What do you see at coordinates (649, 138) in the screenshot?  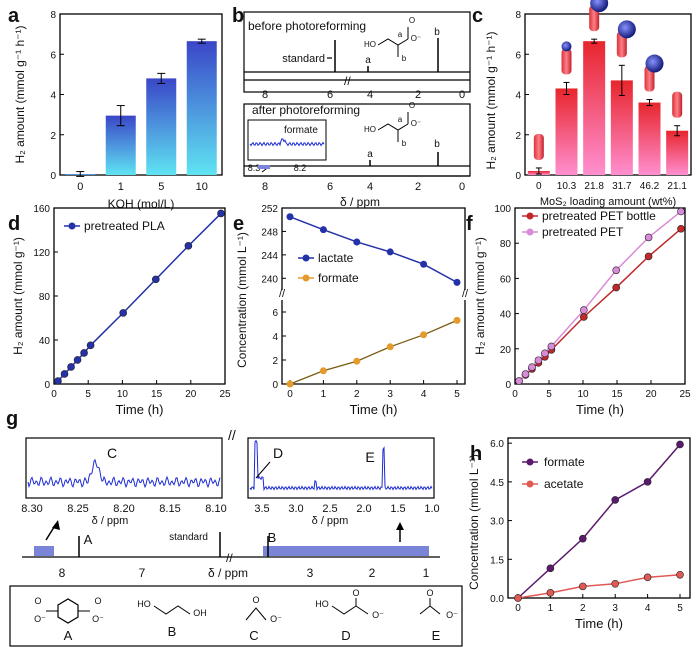 I see `bar-mos2-46.2` at bounding box center [649, 138].